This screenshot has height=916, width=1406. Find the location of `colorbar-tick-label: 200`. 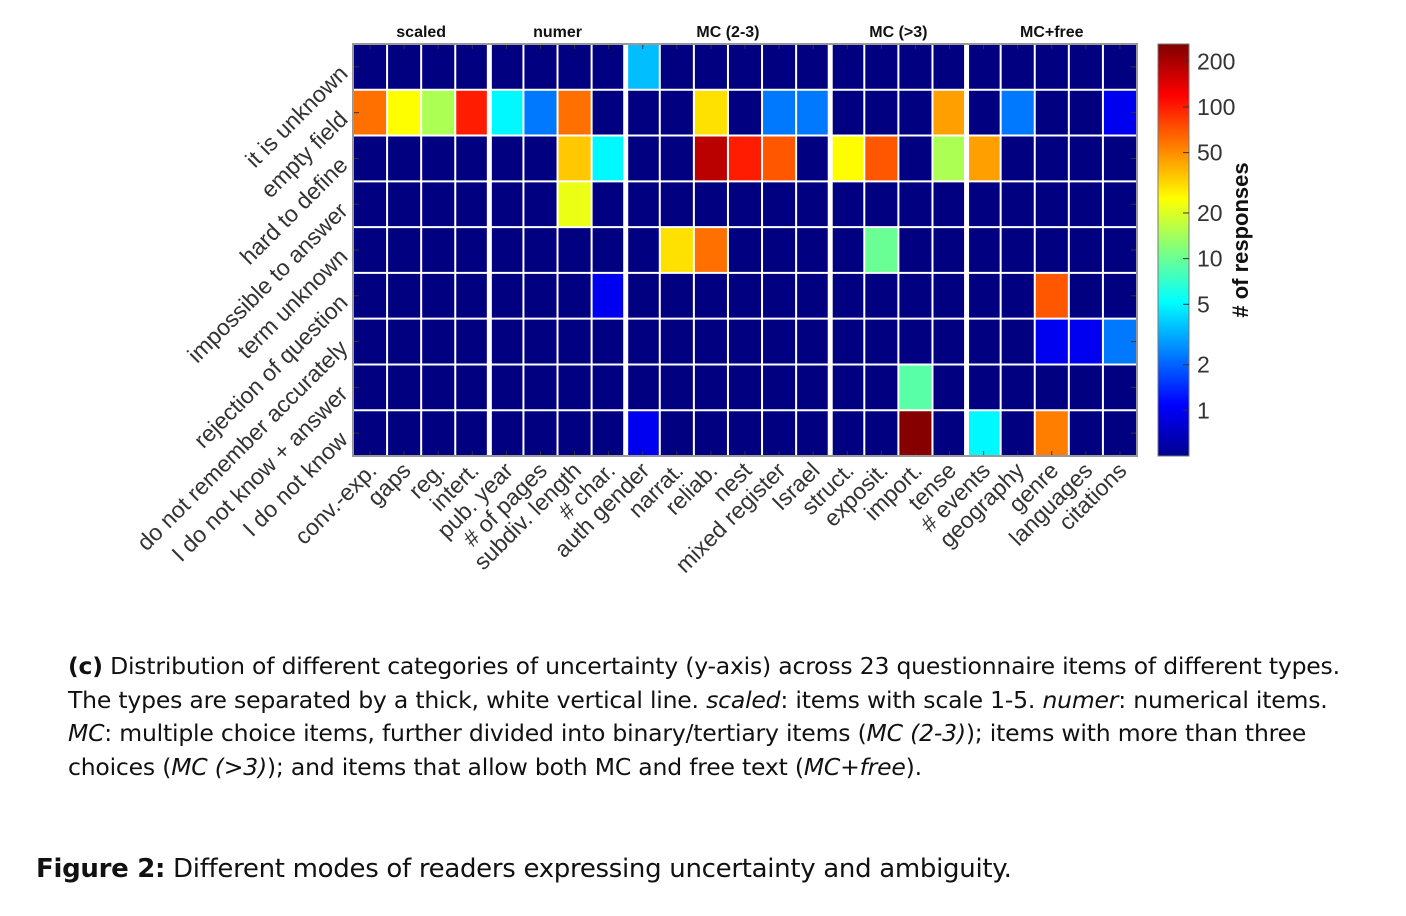

colorbar-tick-label: 200 is located at coordinates (1216, 61).